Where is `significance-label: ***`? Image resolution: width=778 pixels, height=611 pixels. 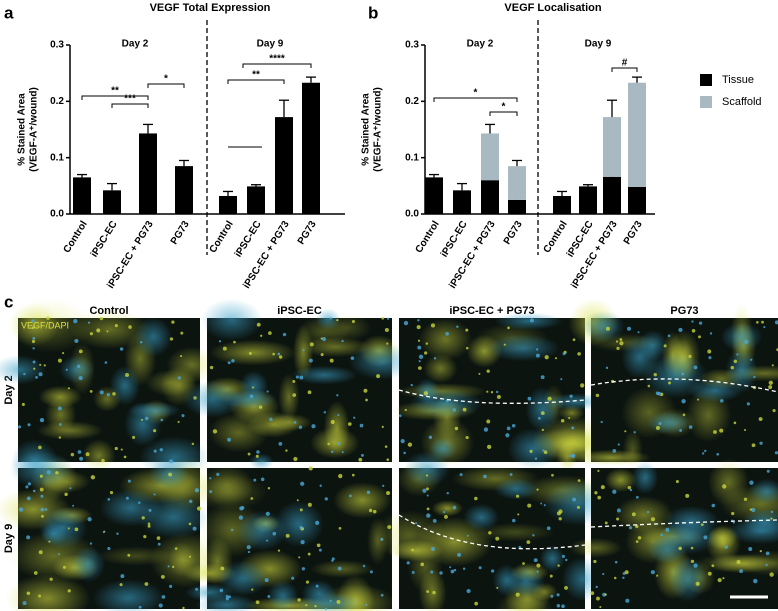 significance-label: *** is located at coordinates (130, 99).